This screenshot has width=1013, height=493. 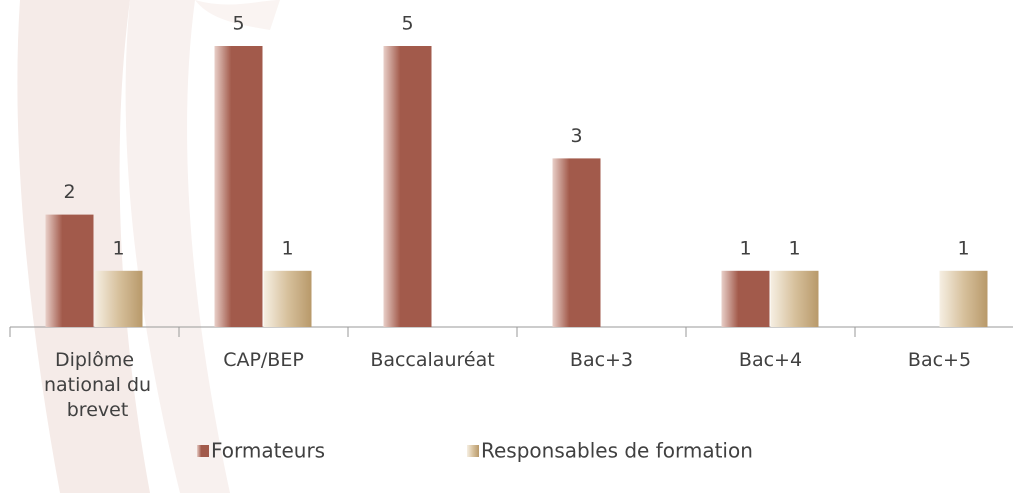 What do you see at coordinates (69, 192) in the screenshot?
I see `data-label: 2` at bounding box center [69, 192].